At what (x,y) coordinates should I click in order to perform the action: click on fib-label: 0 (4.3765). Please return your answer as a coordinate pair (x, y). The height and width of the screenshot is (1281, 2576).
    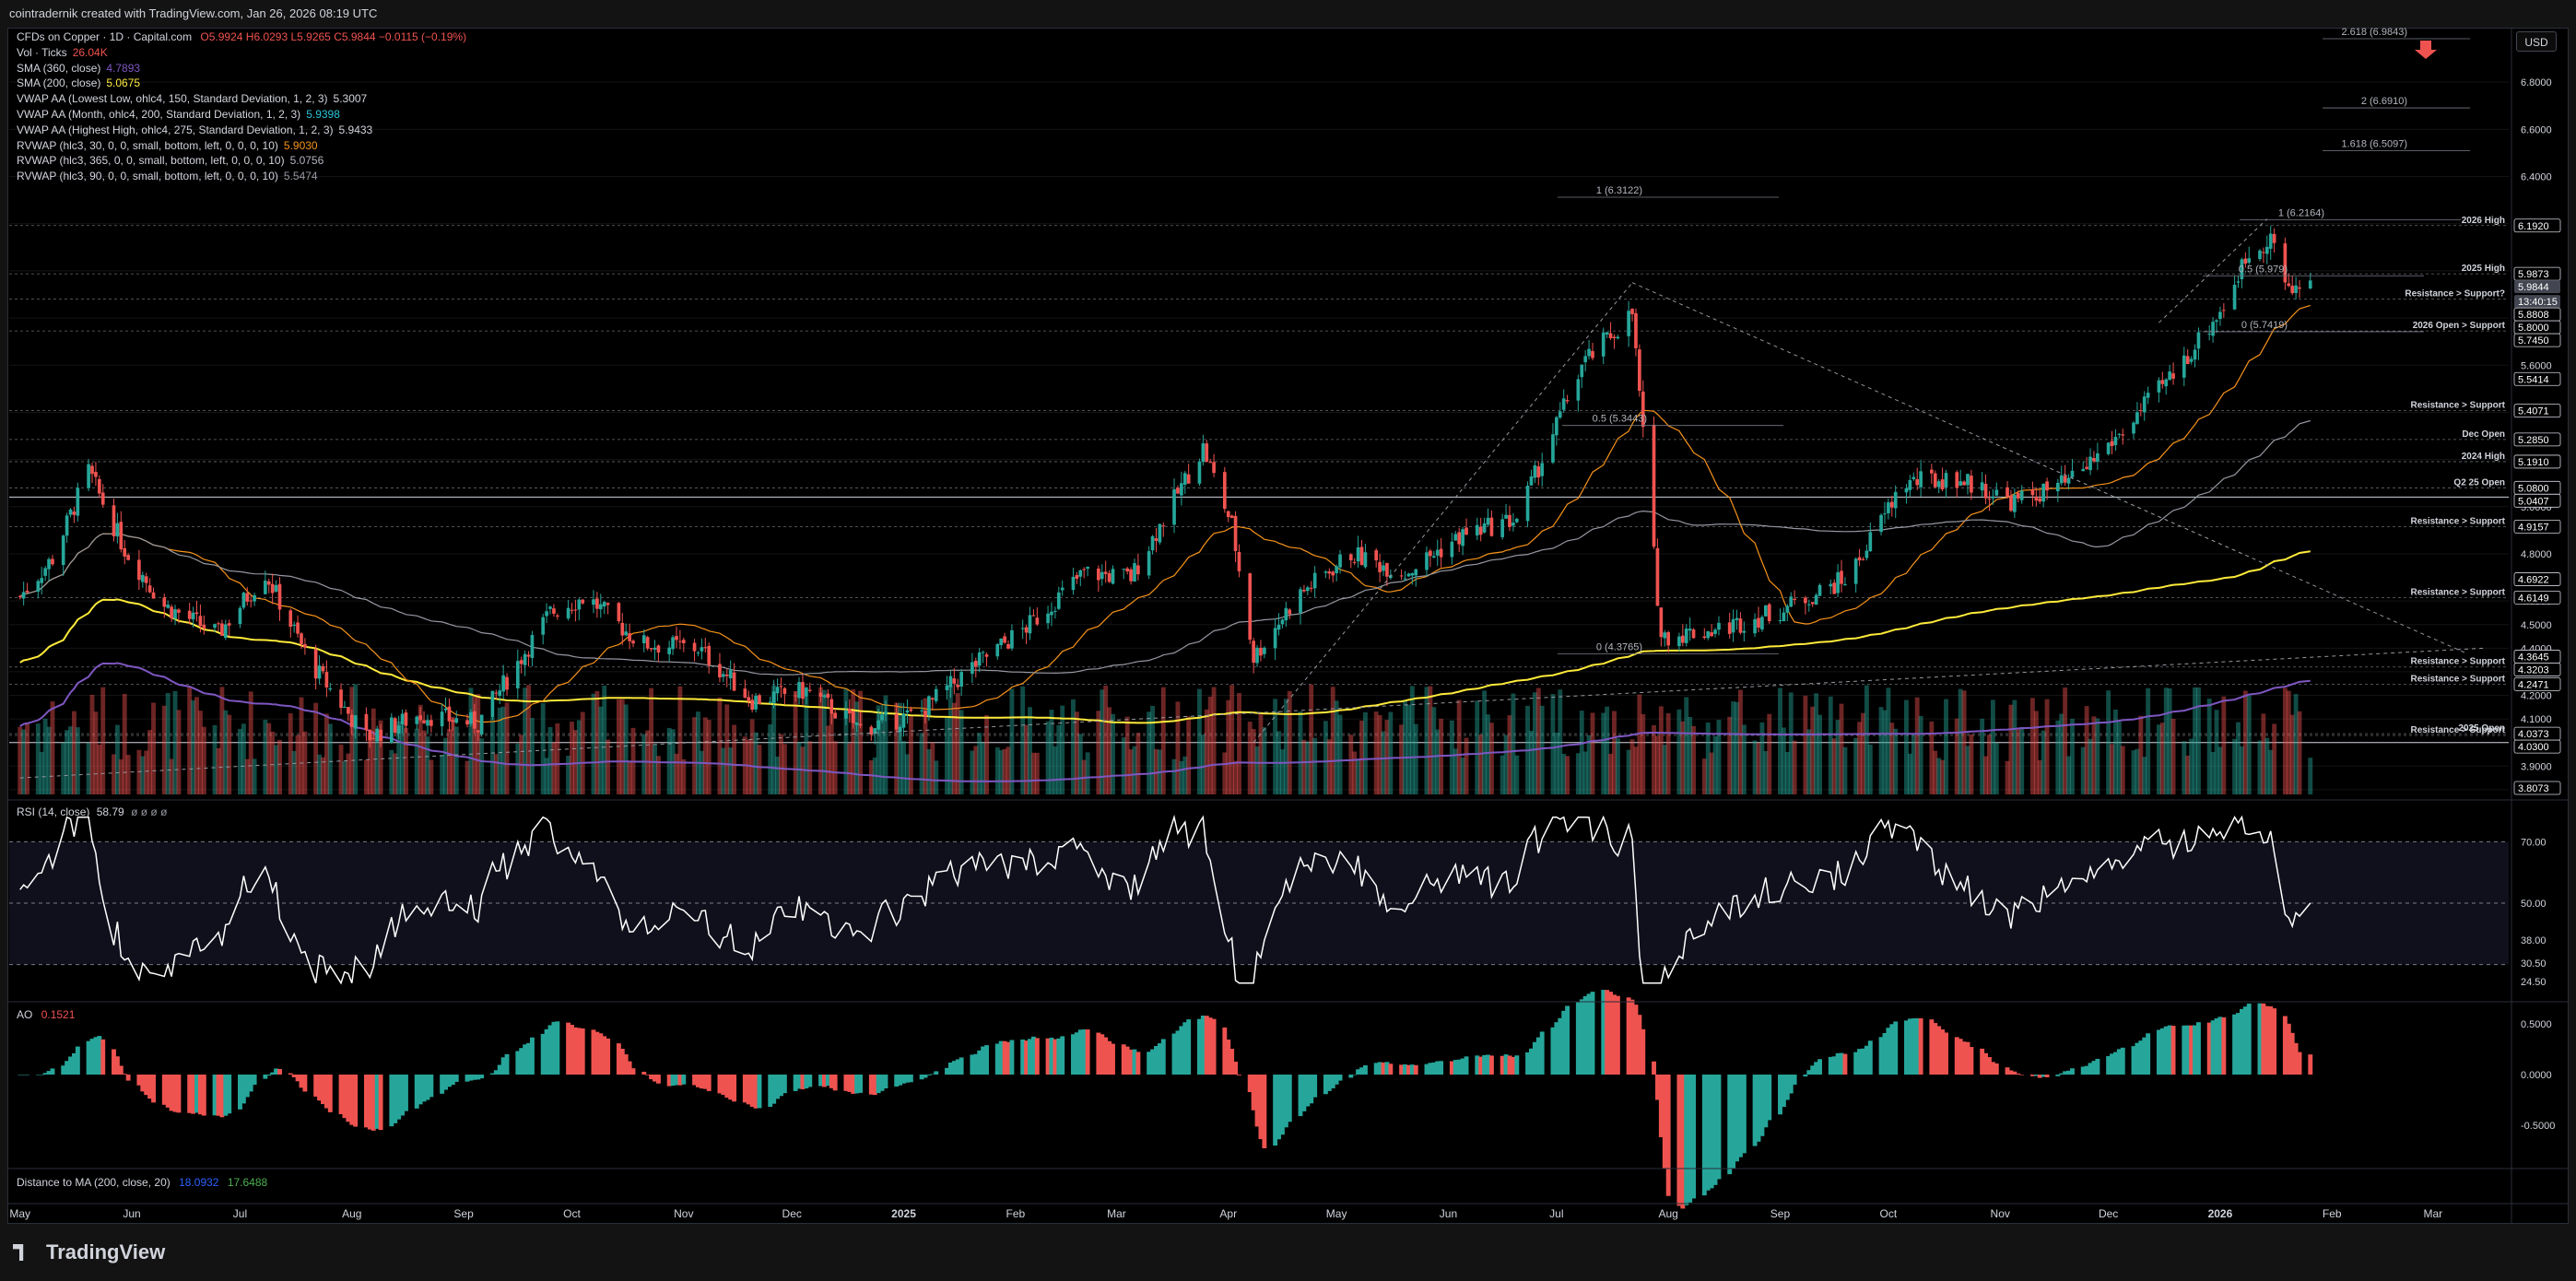
    Looking at the image, I should click on (1619, 647).